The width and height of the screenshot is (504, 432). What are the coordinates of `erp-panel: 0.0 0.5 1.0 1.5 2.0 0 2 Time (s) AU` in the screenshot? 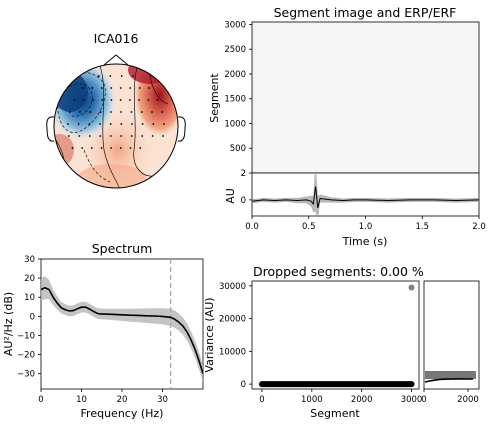 It's located at (355, 208).